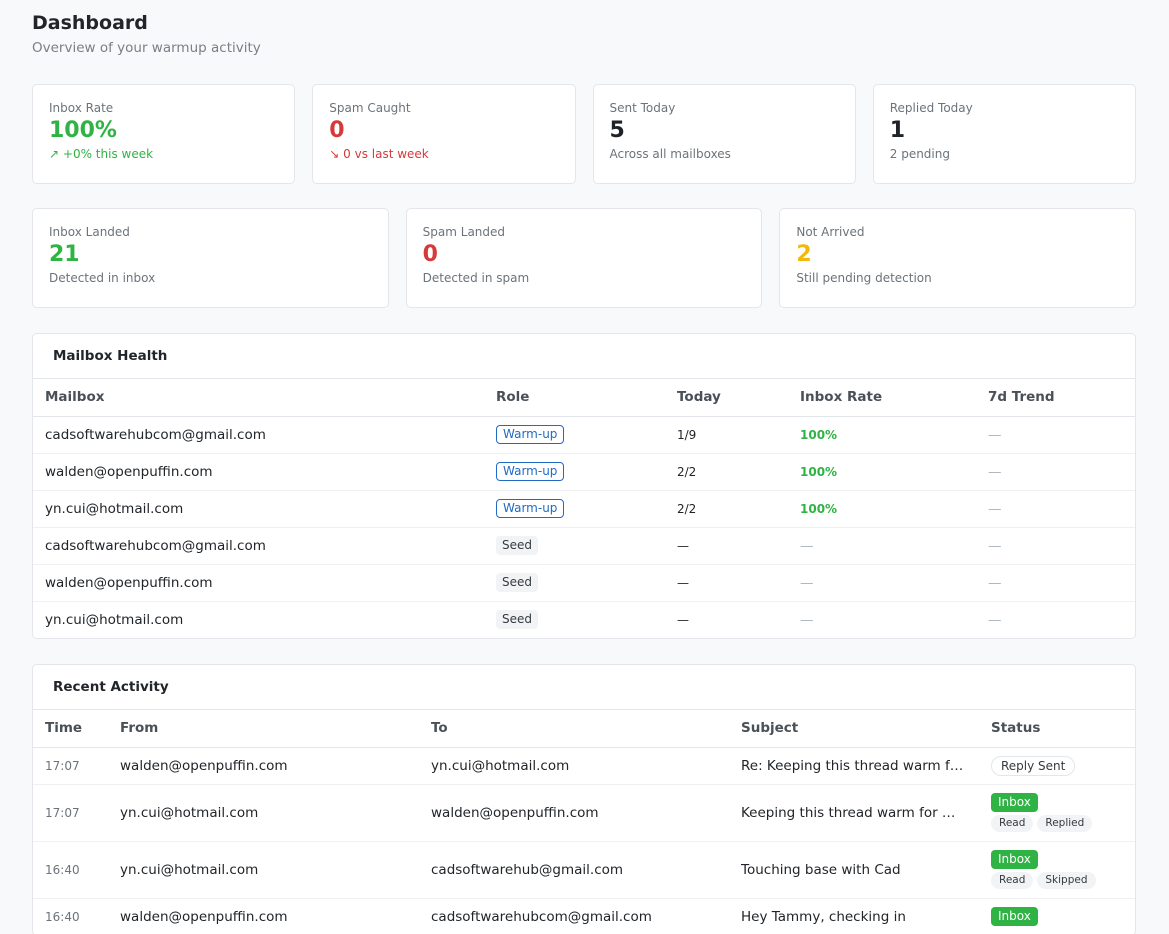  I want to click on stat-sub-text: 2 pending, so click(919, 154).